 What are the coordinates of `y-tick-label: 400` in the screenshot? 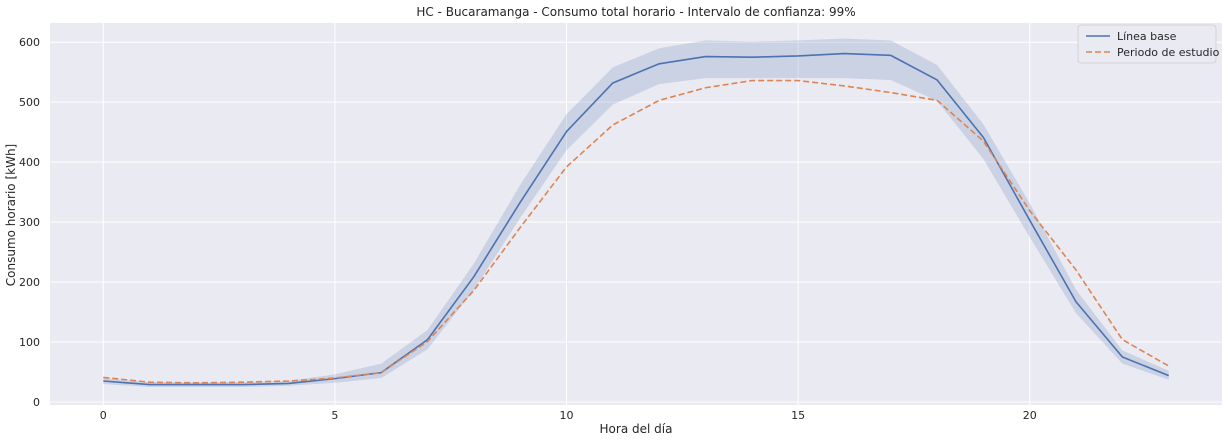 It's located at (29, 162).